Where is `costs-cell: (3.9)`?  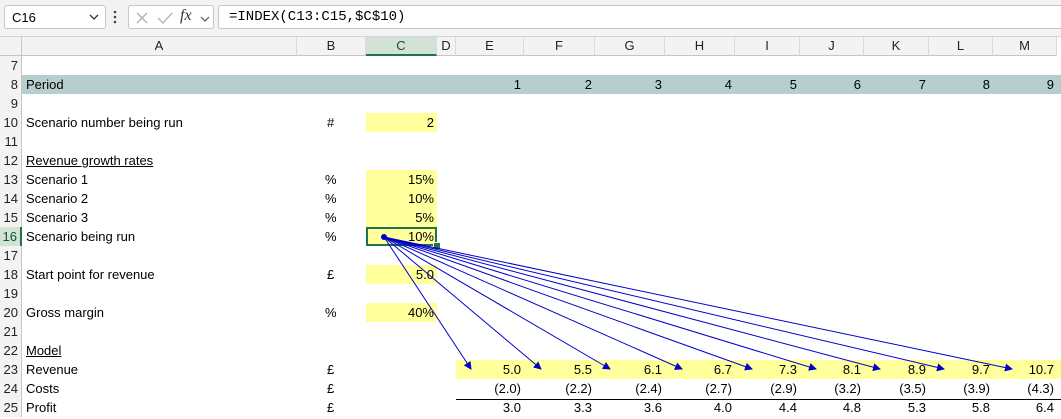
costs-cell: (3.9) is located at coordinates (976, 388).